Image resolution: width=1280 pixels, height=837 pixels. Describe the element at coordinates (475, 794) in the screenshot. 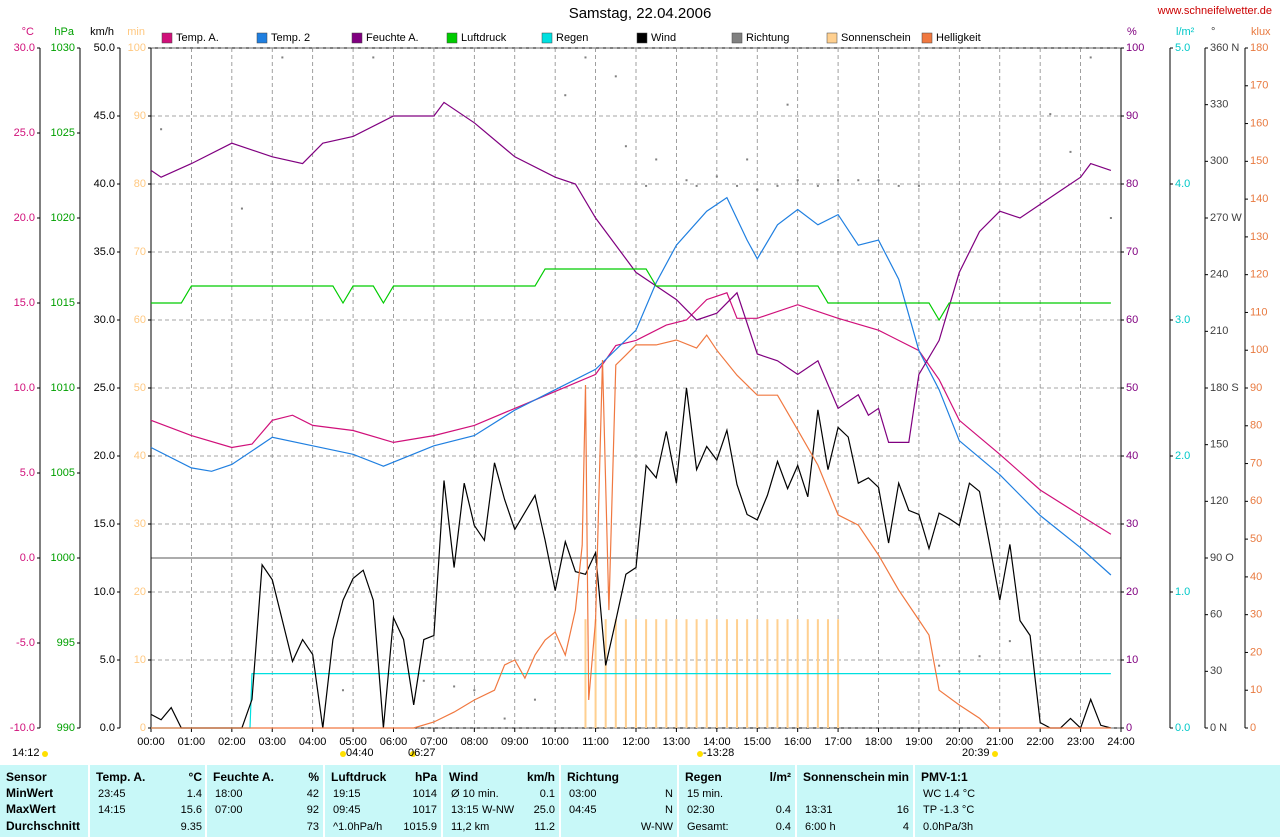

I see `table-cell: Ø 10 min.` at that location.